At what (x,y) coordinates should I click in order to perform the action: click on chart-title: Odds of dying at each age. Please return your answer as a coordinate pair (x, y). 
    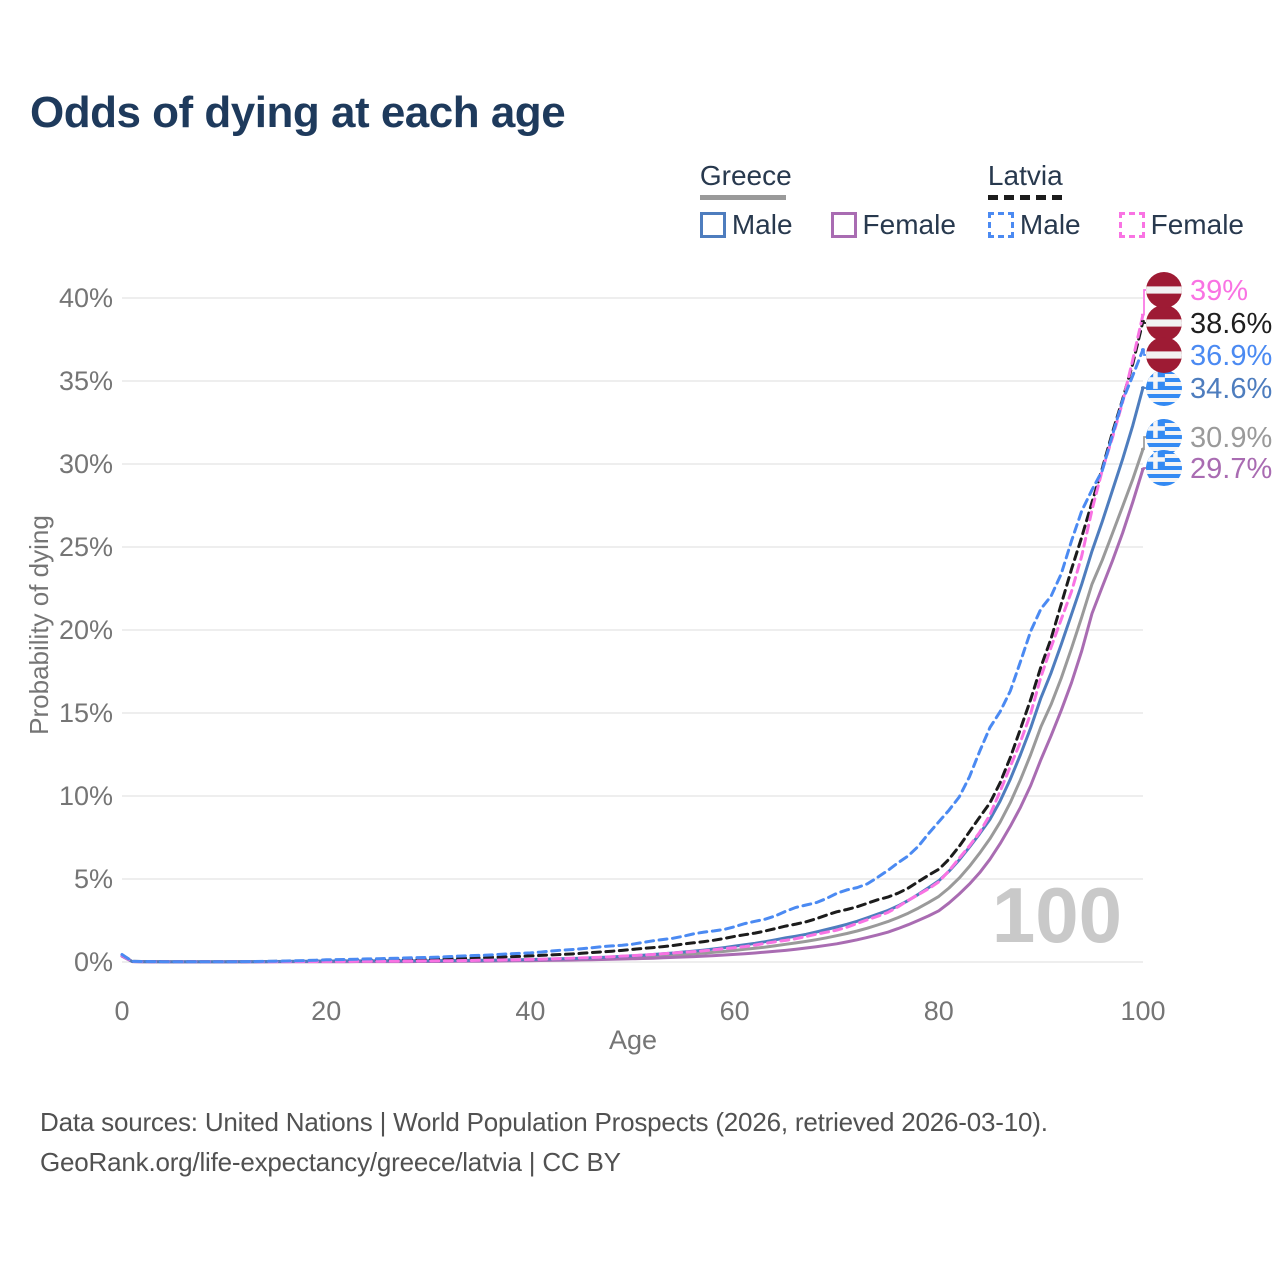
    Looking at the image, I should click on (298, 112).